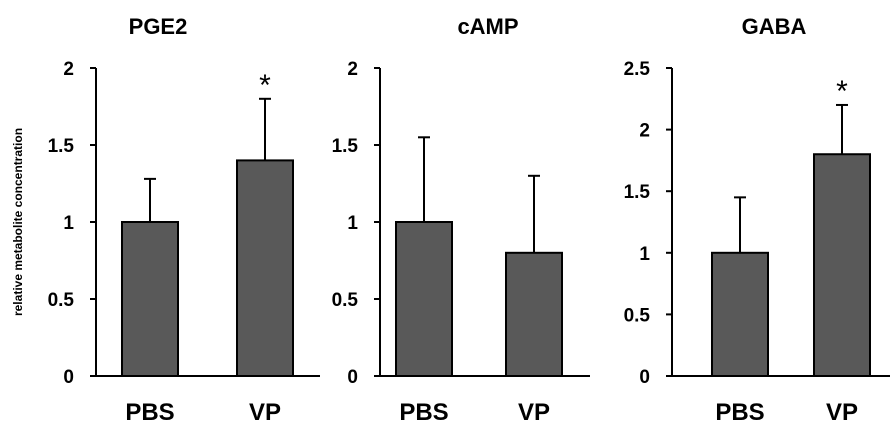 The image size is (893, 427). Describe the element at coordinates (158, 26) in the screenshot. I see `chart-title: PGE2` at that location.